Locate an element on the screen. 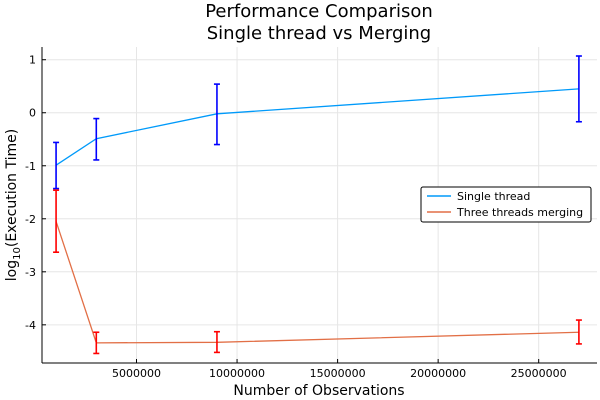 This screenshot has width=600, height=400. x-tick-label: 25000000 is located at coordinates (539, 373).